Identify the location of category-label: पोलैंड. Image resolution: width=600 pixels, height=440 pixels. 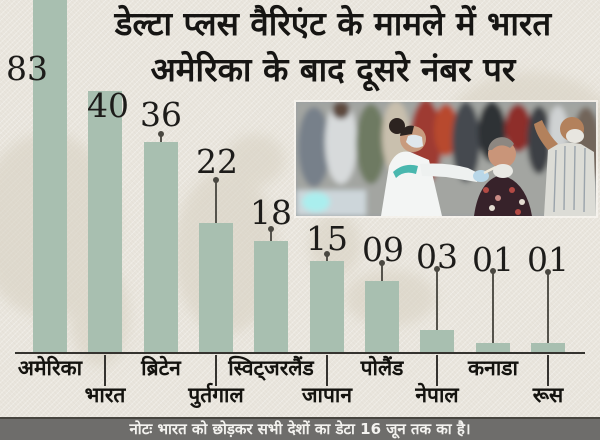
(382, 368).